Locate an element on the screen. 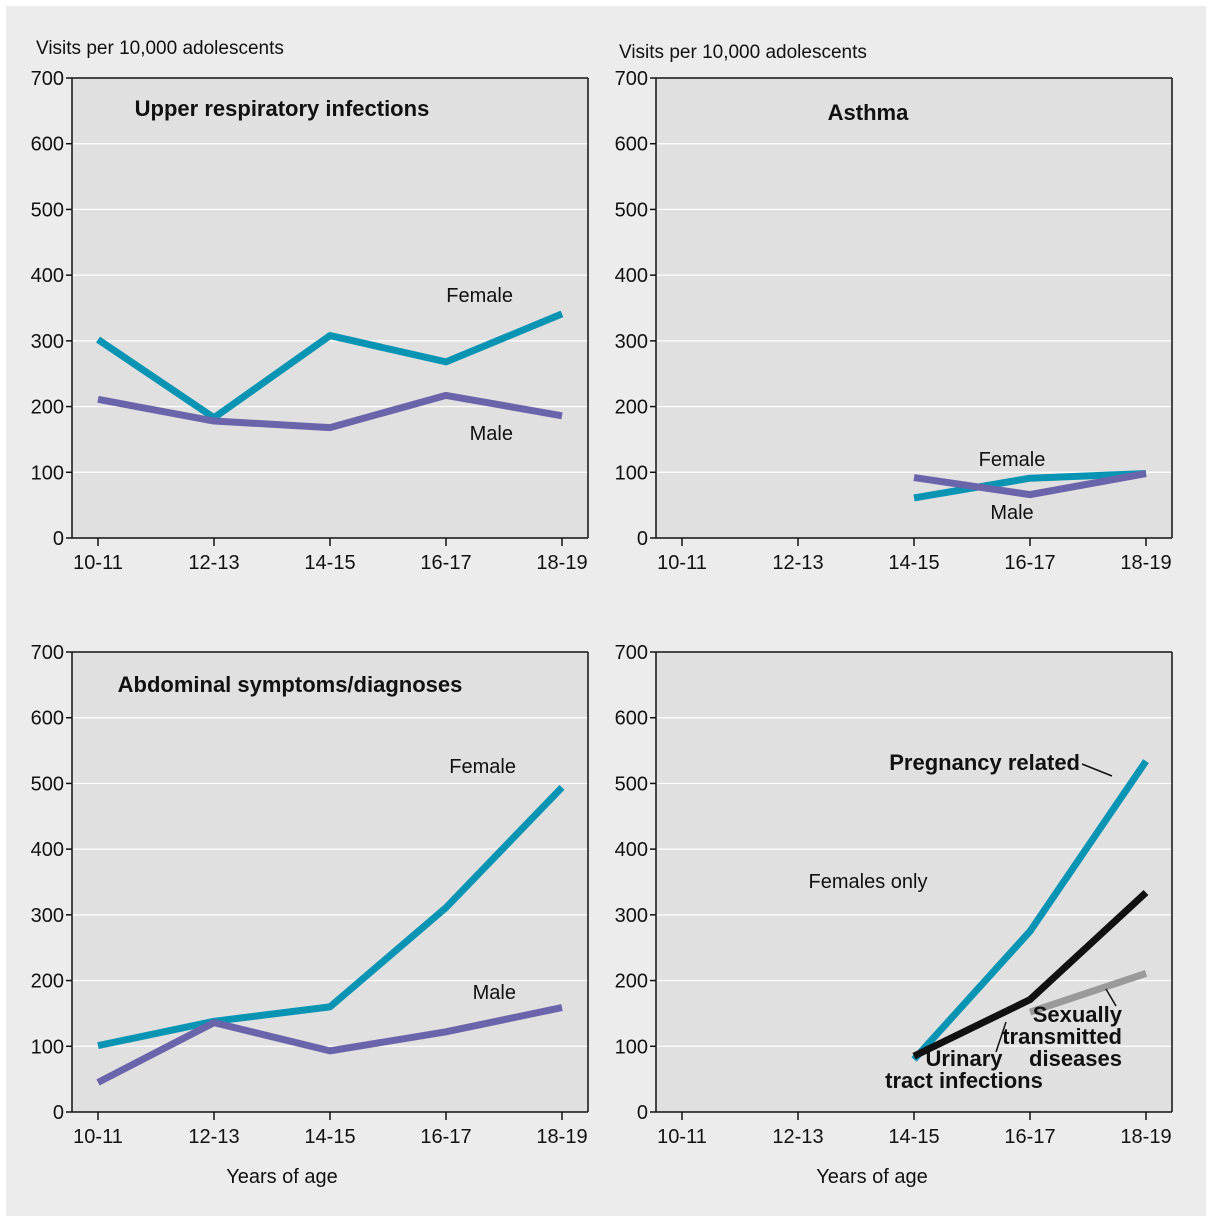 Image resolution: width=1212 pixels, height=1222 pixels. series-label-line: transmitted is located at coordinates (1062, 1036).